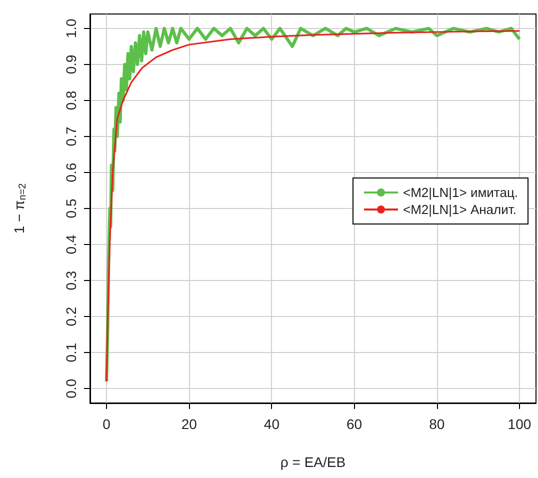 This screenshot has width=538, height=478. I want to click on y-tick-label: 0.1, so click(71, 352).